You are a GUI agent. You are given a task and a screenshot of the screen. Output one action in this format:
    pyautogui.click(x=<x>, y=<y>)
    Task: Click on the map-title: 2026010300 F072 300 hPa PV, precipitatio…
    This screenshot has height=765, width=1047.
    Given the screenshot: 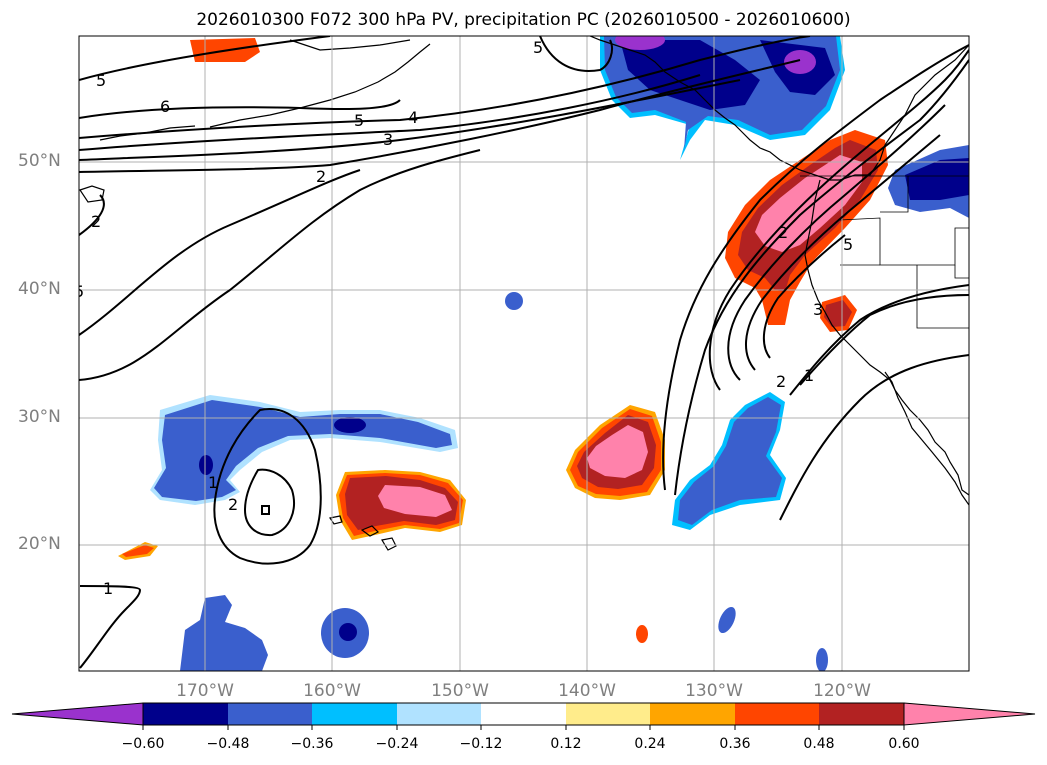 What is the action you would take?
    pyautogui.click(x=523, y=20)
    